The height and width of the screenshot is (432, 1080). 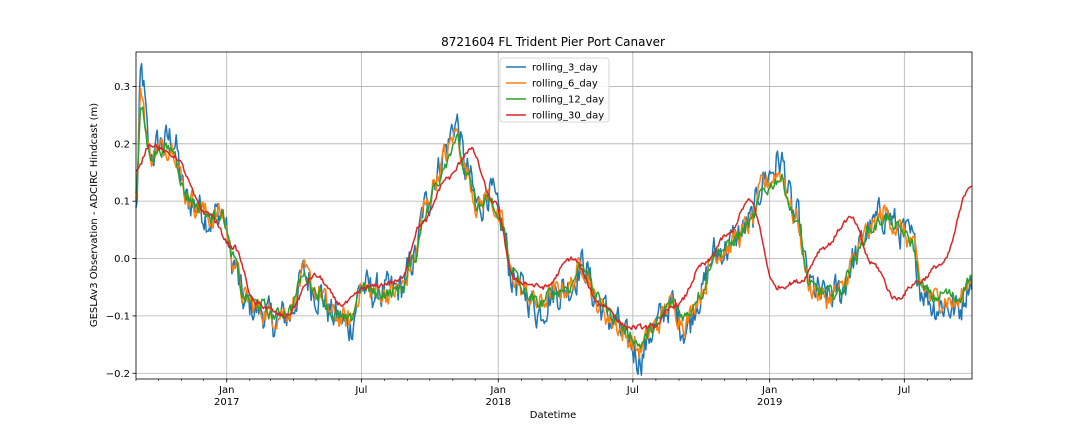 I want to click on legend-box, so click(x=554, y=90).